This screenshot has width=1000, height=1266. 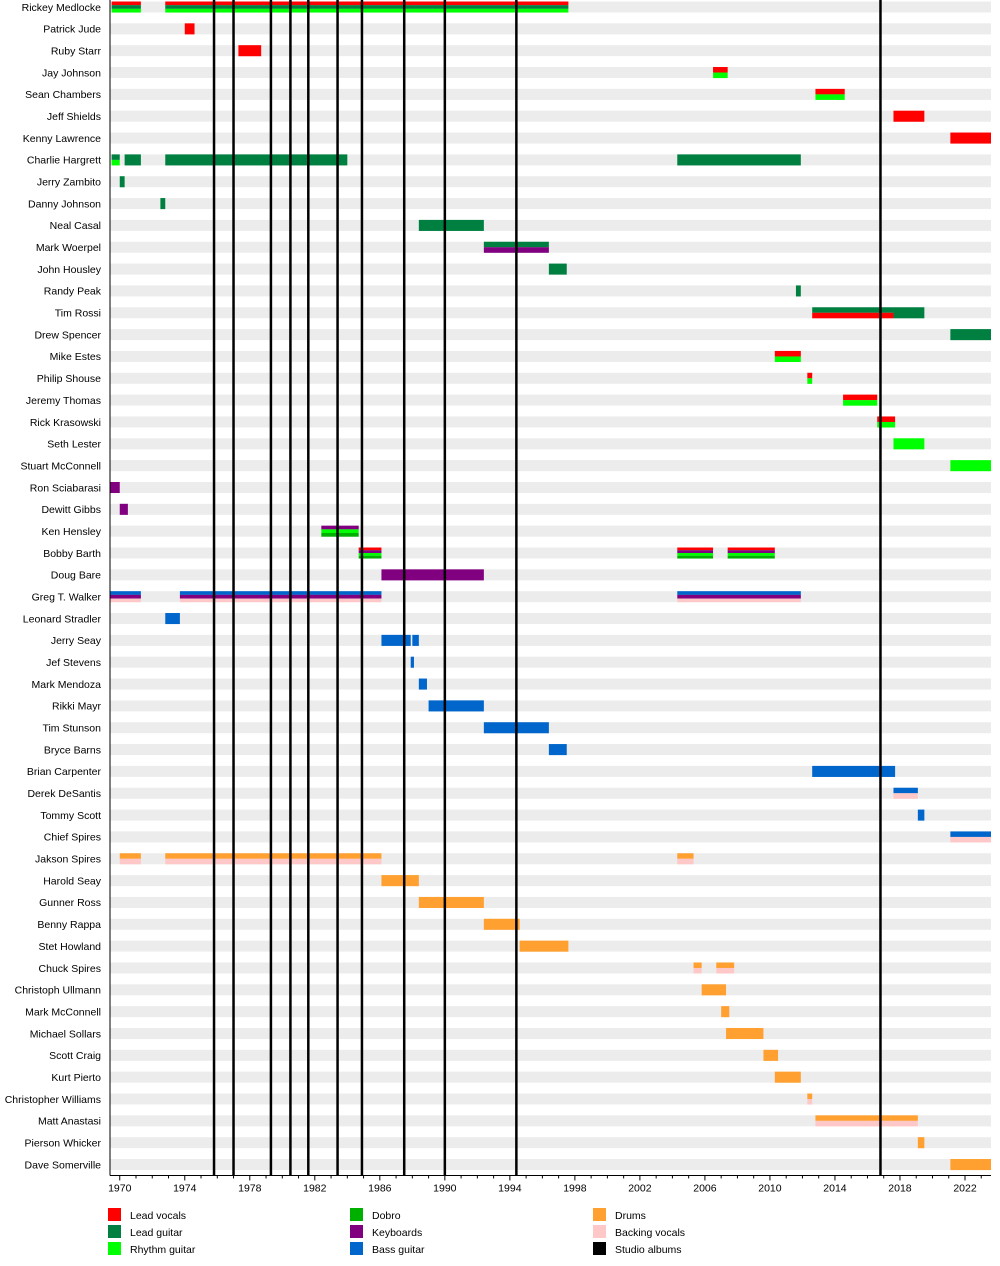 What do you see at coordinates (356, 1248) in the screenshot?
I see `legend-swatch-bass-guitar` at bounding box center [356, 1248].